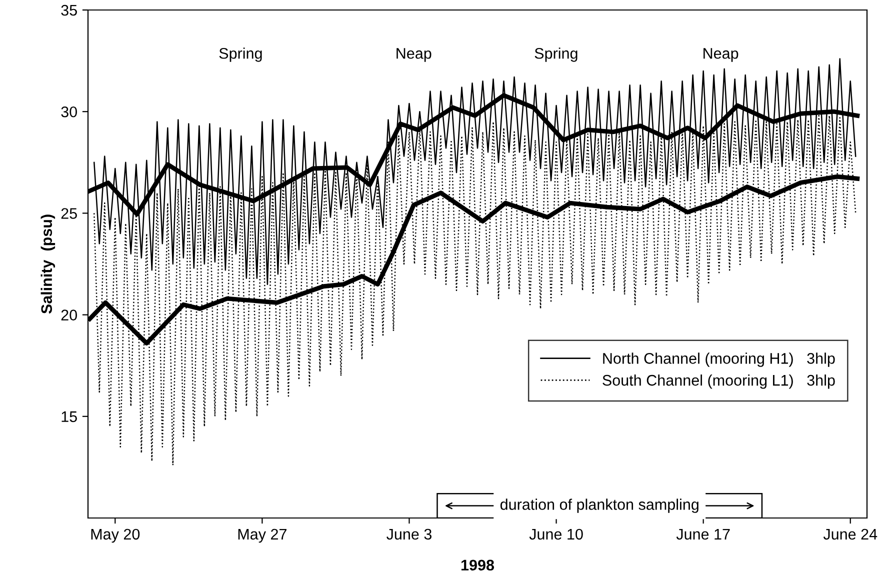 The width and height of the screenshot is (886, 582). I want to click on y-tick-label: 25, so click(69, 213).